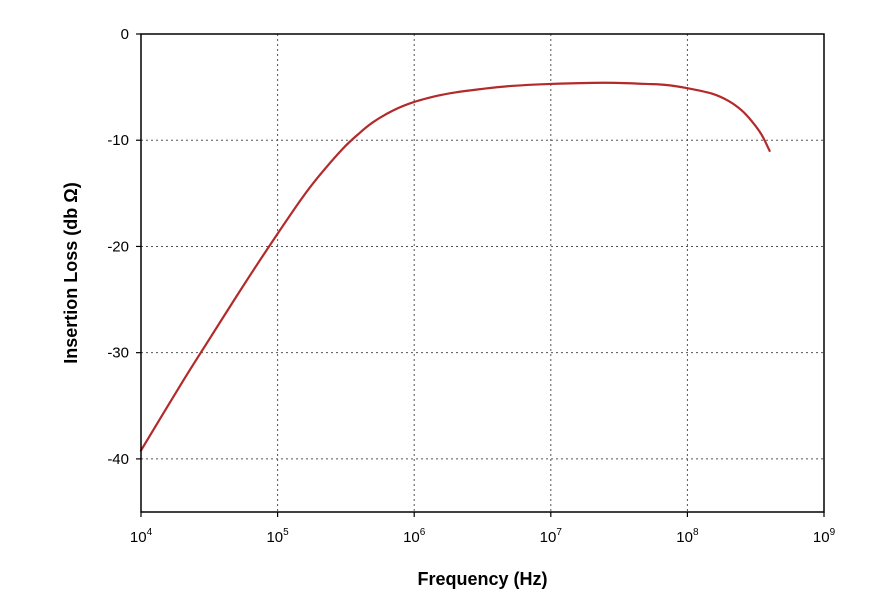  Describe the element at coordinates (687, 536) in the screenshot. I see `x-tick-label: 10⁸` at that location.